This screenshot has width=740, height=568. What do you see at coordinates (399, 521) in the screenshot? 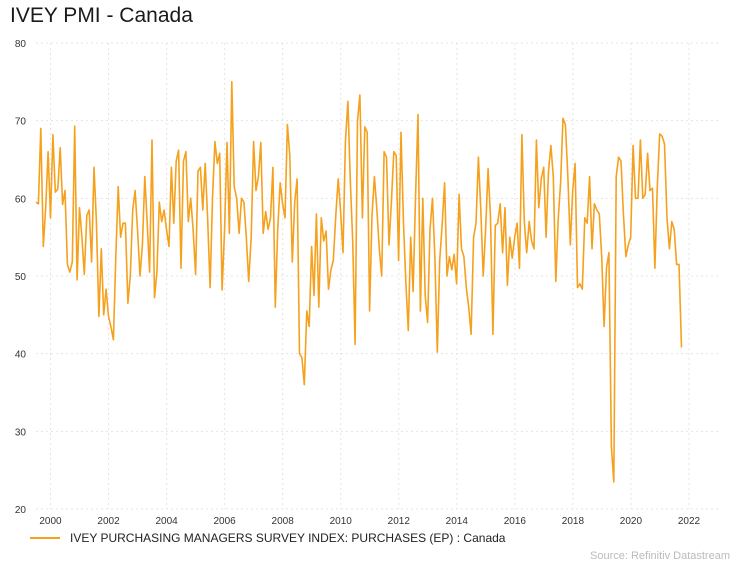
I see `x-tick-label: 2012` at bounding box center [399, 521].